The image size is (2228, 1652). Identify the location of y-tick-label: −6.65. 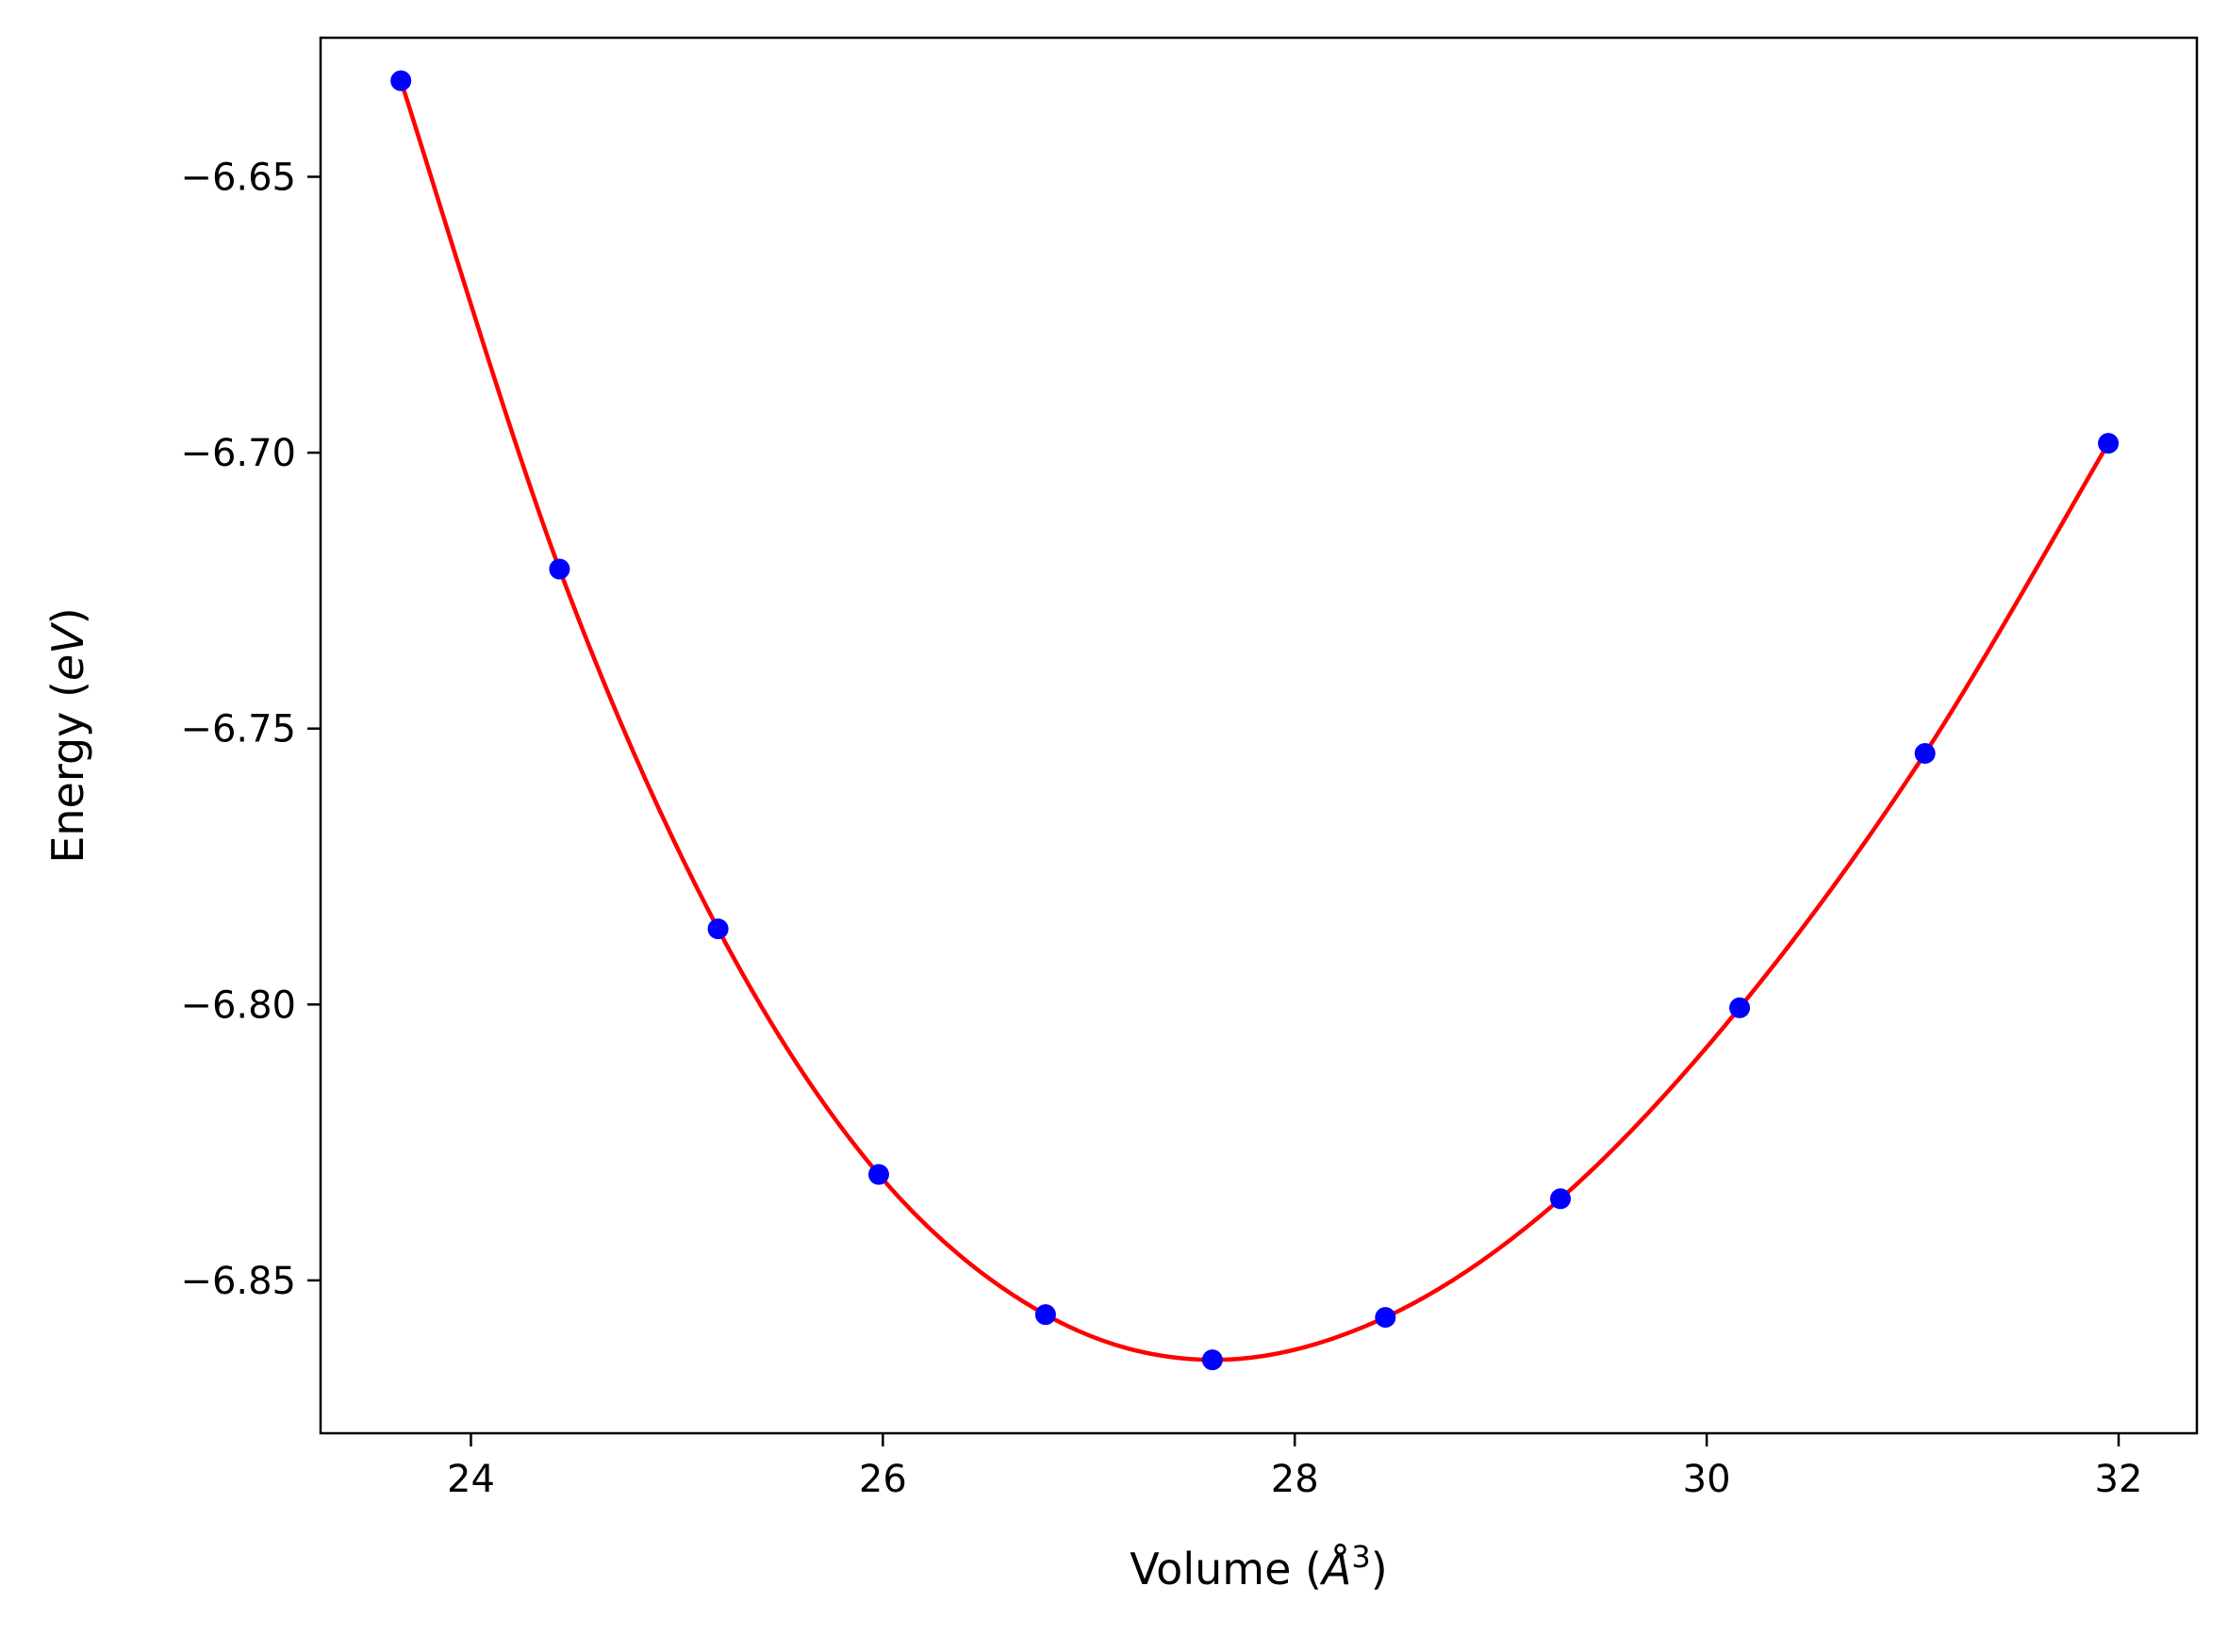
(238, 177).